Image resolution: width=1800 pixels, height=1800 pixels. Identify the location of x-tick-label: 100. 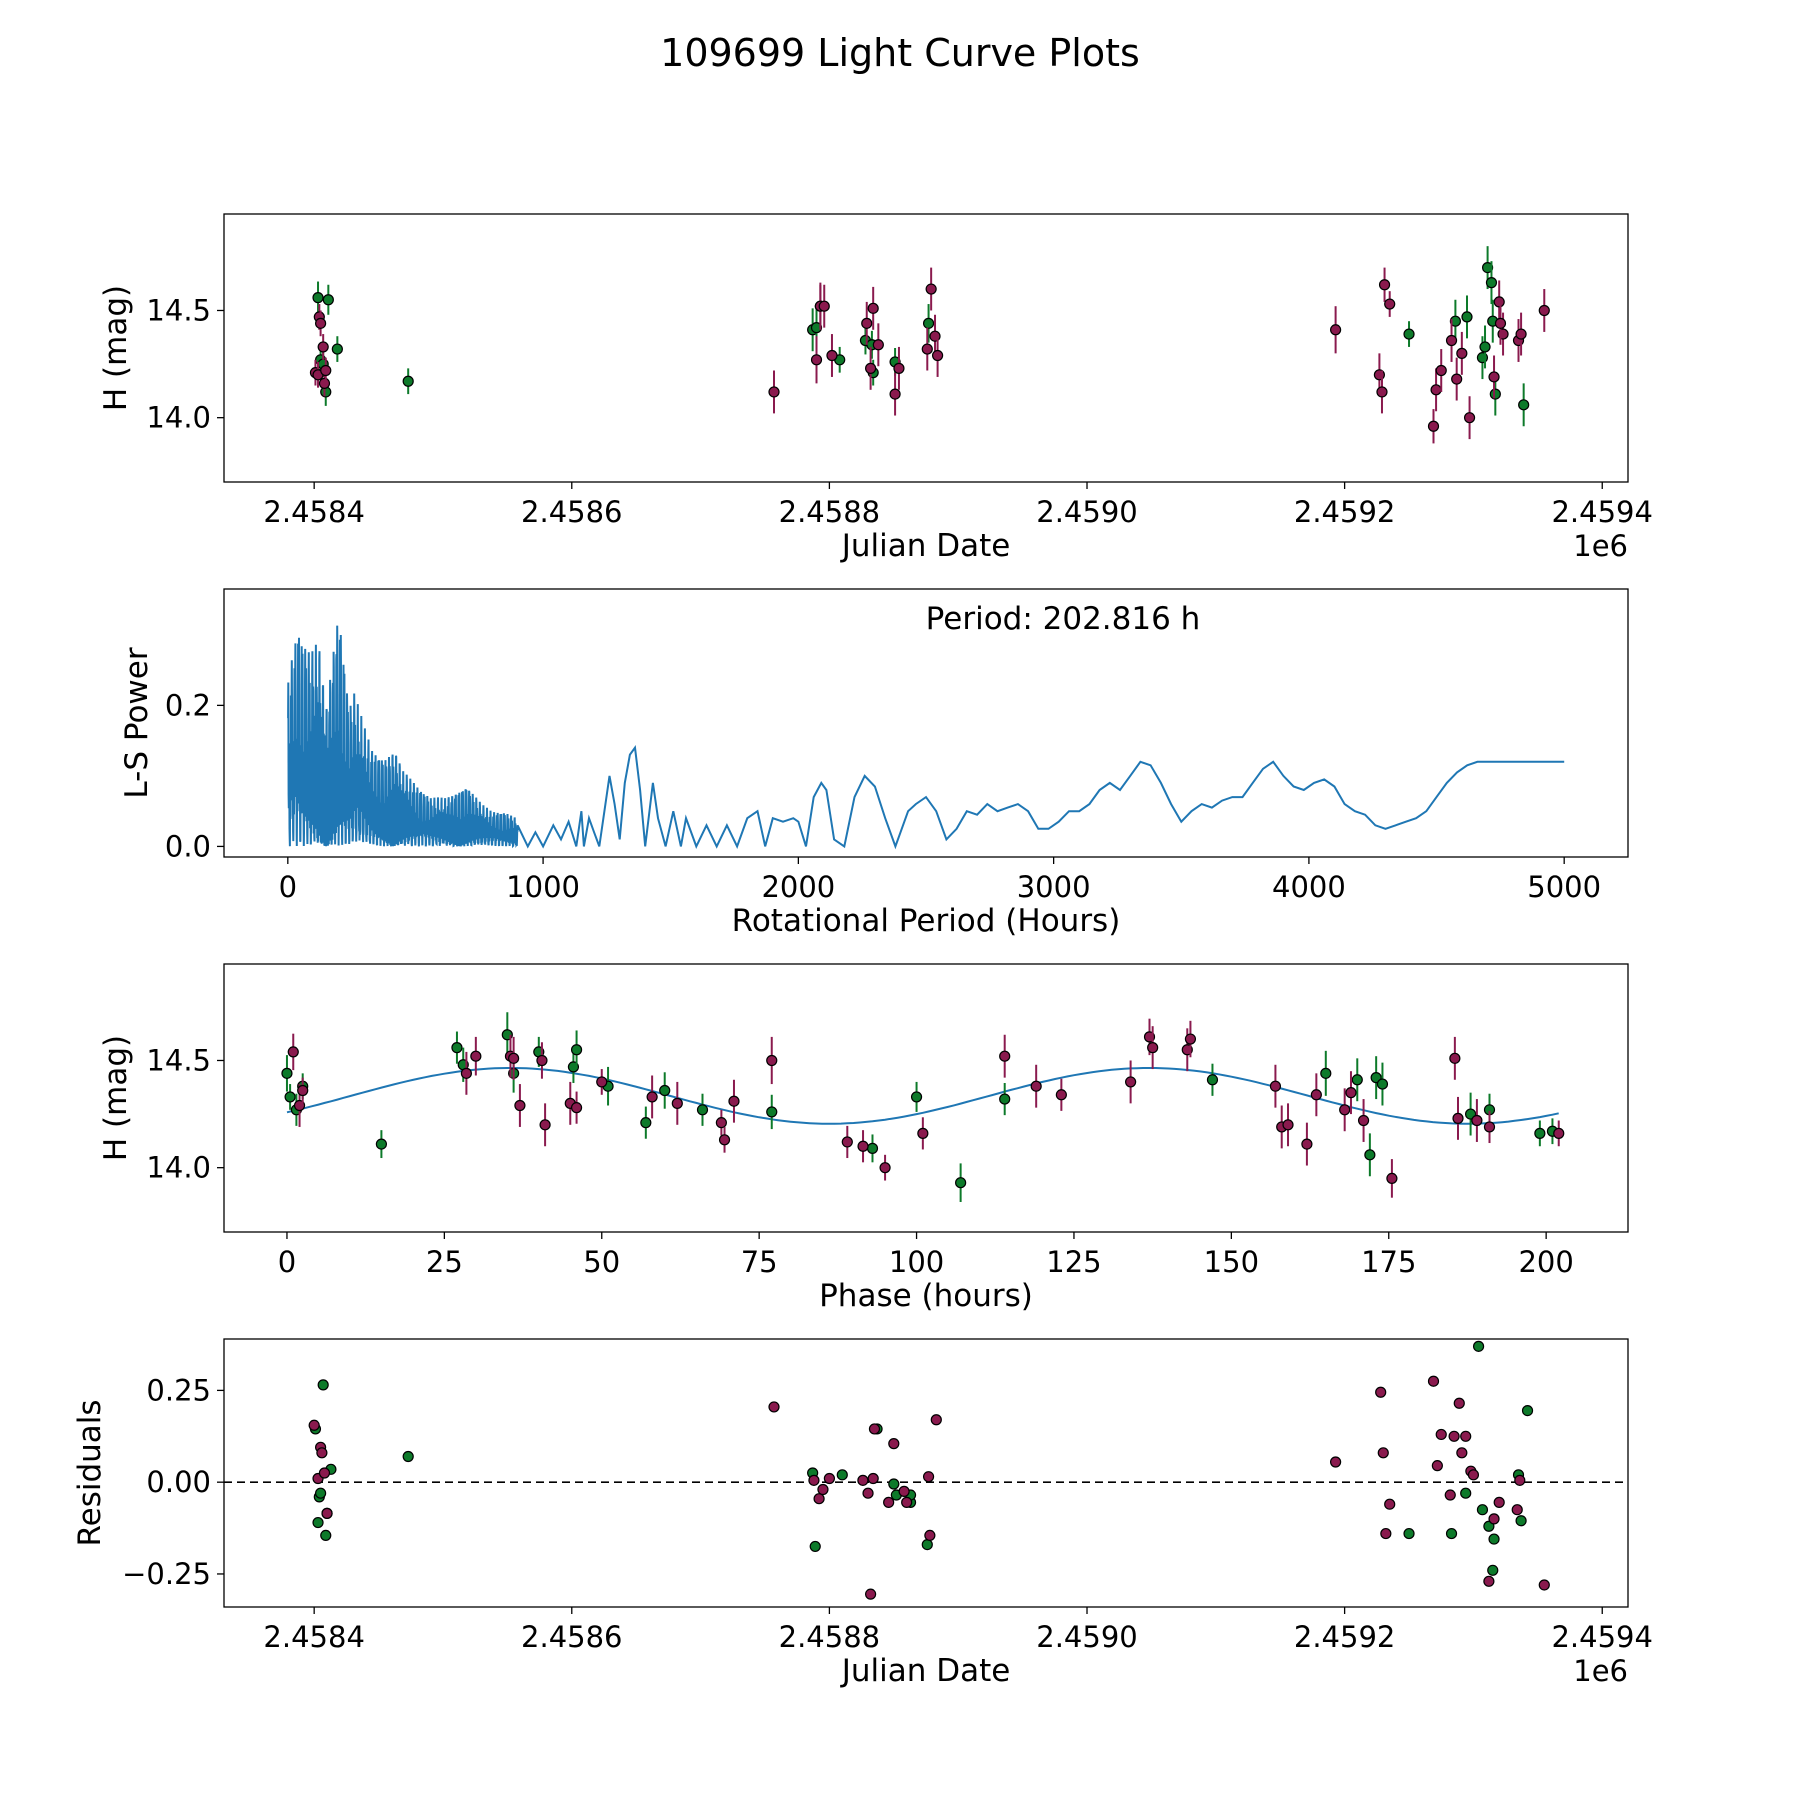
(916, 1262).